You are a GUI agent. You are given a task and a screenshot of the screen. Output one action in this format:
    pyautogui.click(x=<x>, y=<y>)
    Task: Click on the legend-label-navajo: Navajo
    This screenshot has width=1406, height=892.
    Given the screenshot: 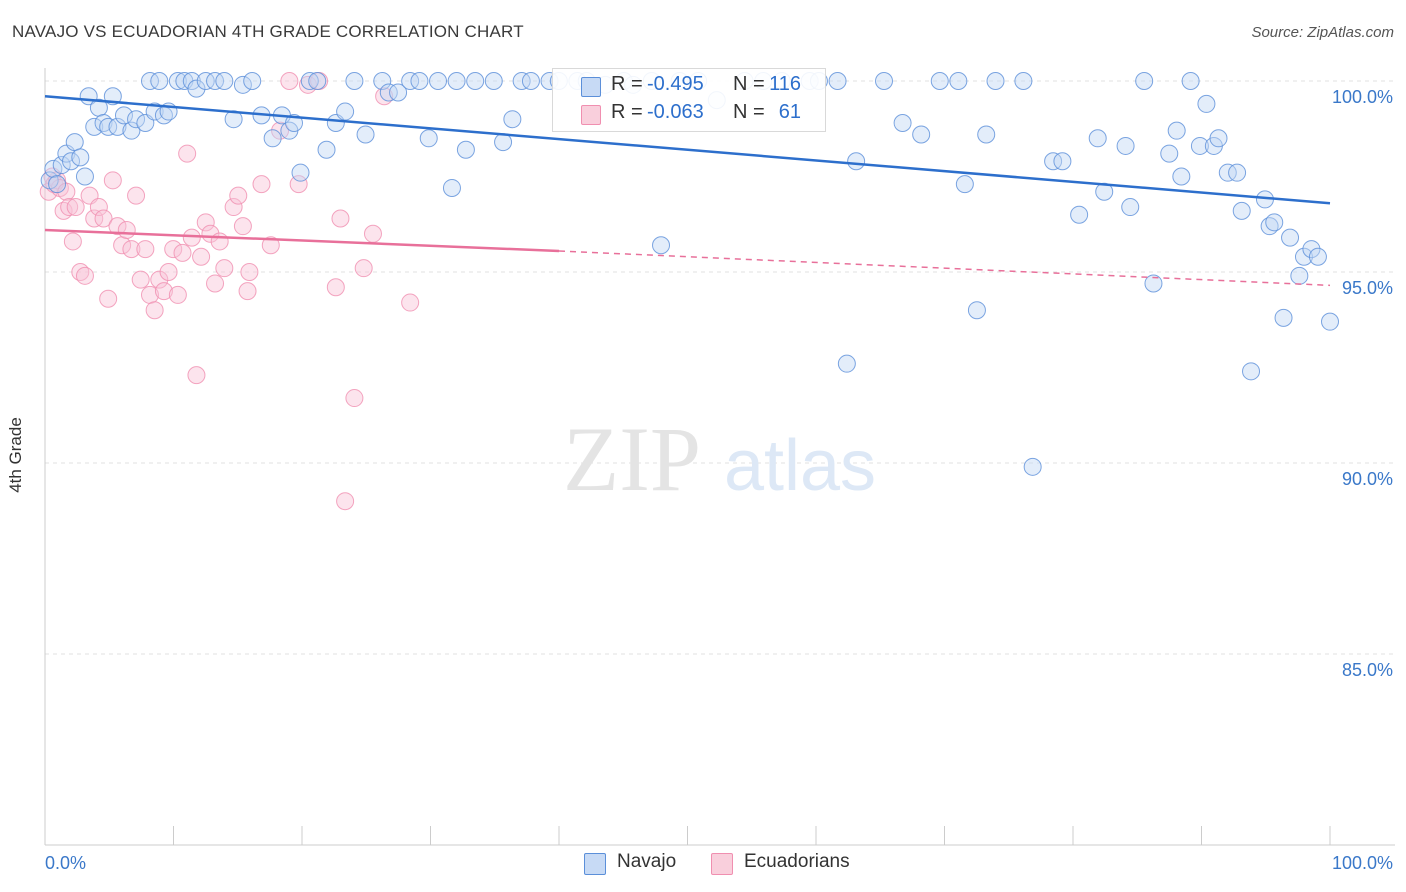 What is the action you would take?
    pyautogui.click(x=647, y=861)
    